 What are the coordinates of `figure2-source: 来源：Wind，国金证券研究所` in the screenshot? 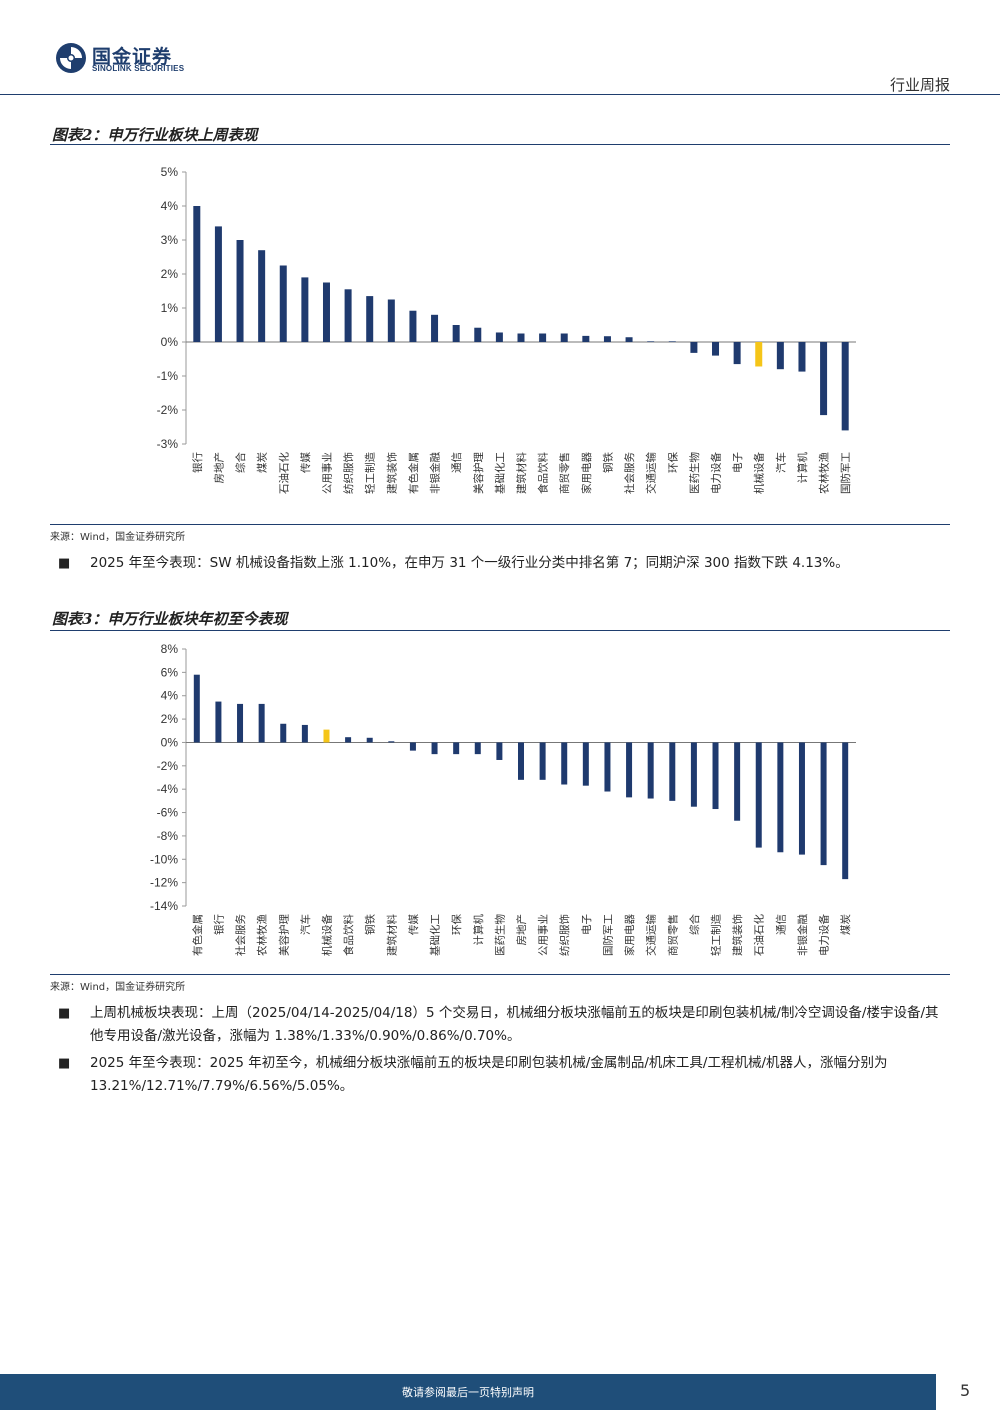 It's located at (118, 537).